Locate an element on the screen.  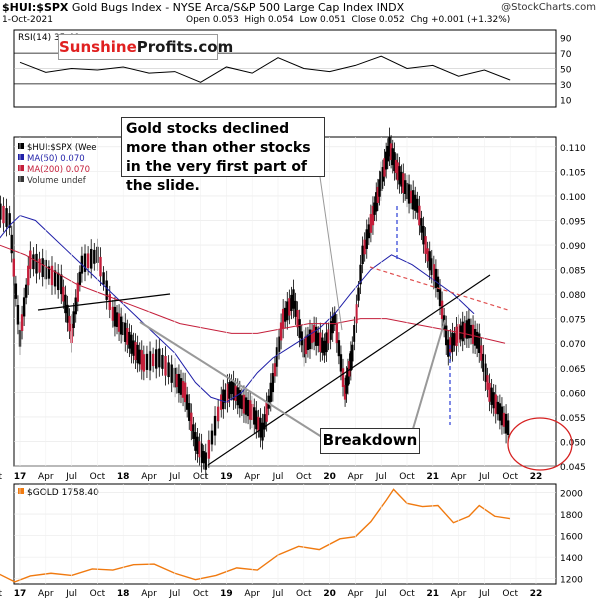
gold-xtick-19: Jul is located at coordinates (484, 594).